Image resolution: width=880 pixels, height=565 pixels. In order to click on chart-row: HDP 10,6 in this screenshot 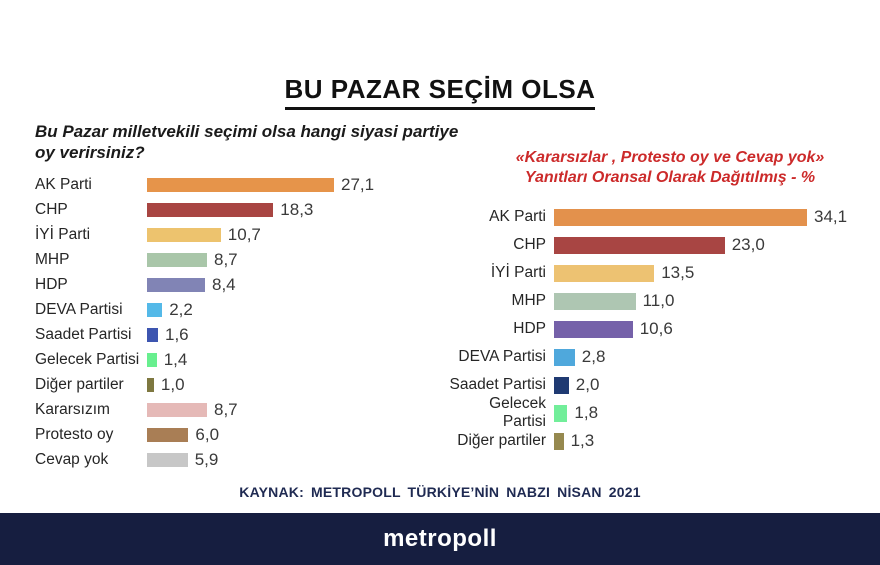, I will do `click(660, 329)`.